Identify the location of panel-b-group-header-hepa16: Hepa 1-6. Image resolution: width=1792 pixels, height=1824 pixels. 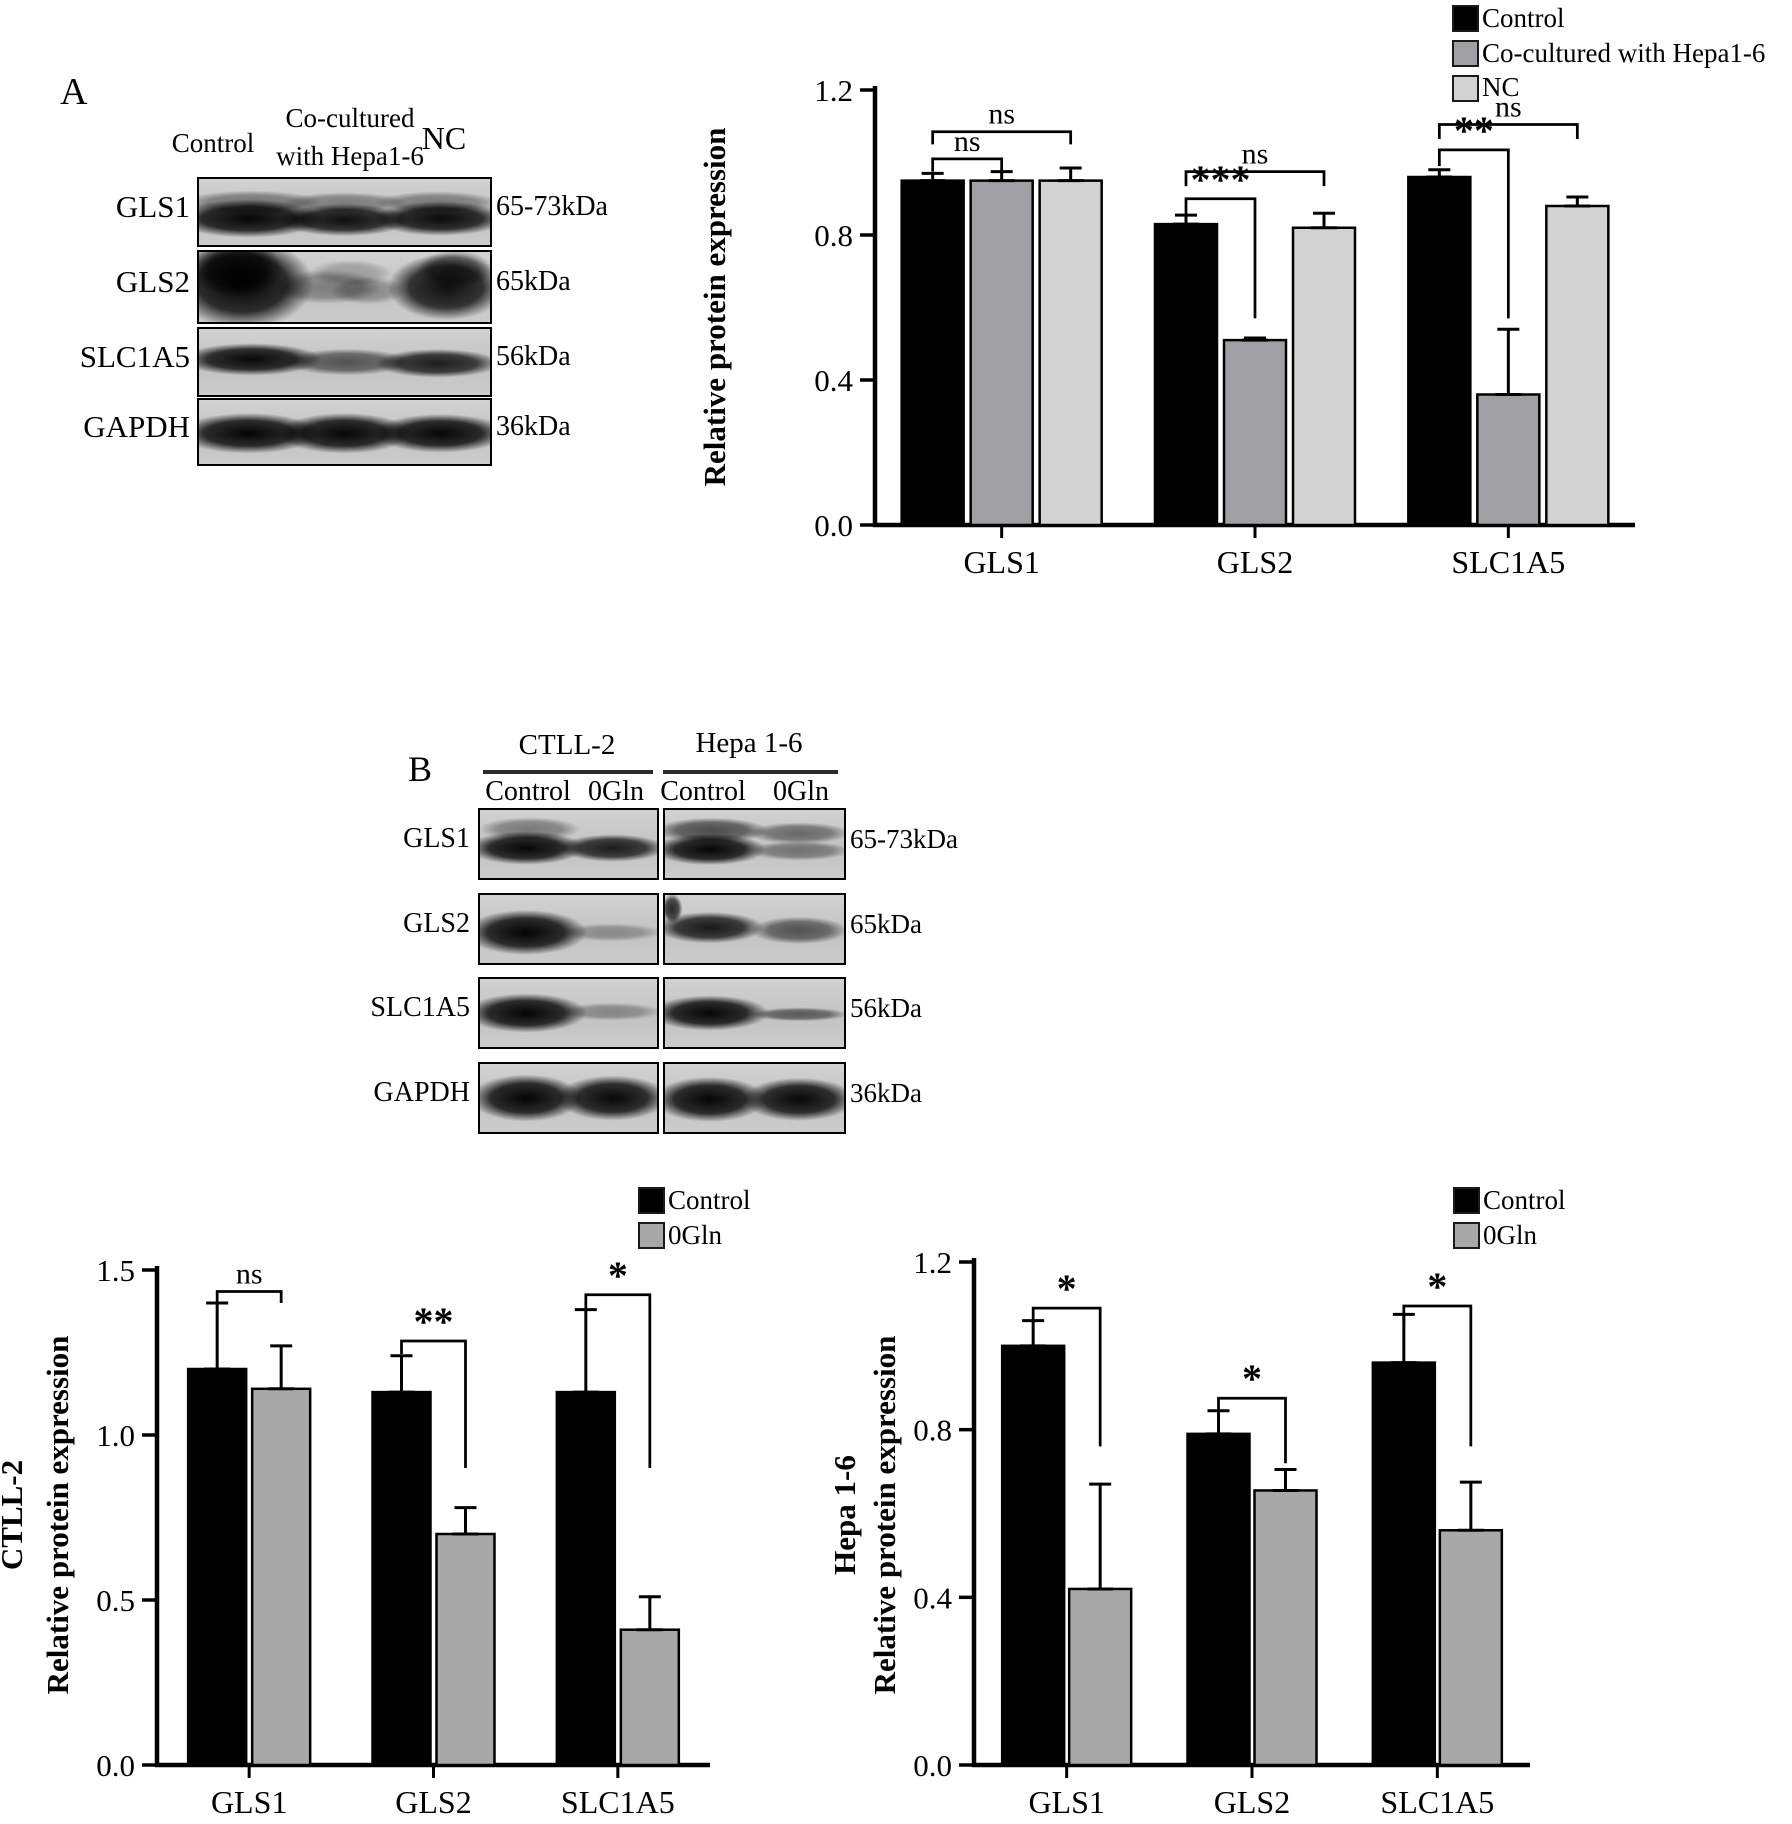
(749, 743).